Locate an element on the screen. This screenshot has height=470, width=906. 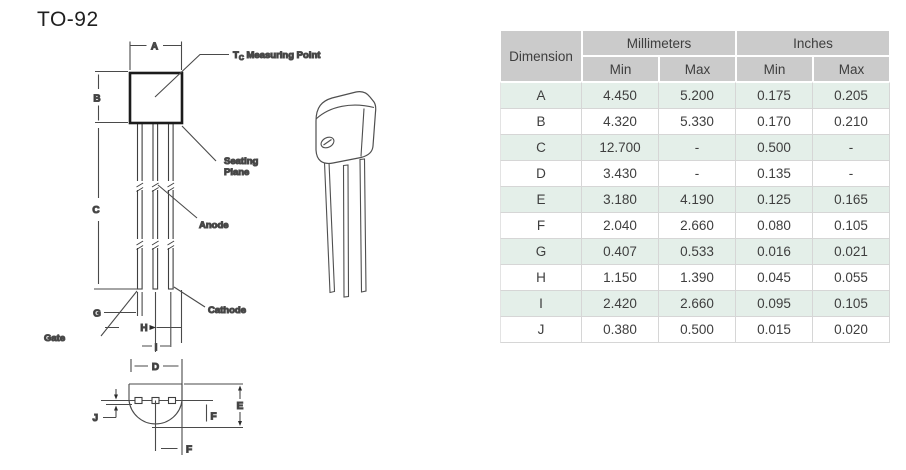
col-header-millimeters: Millimeters is located at coordinates (659, 43).